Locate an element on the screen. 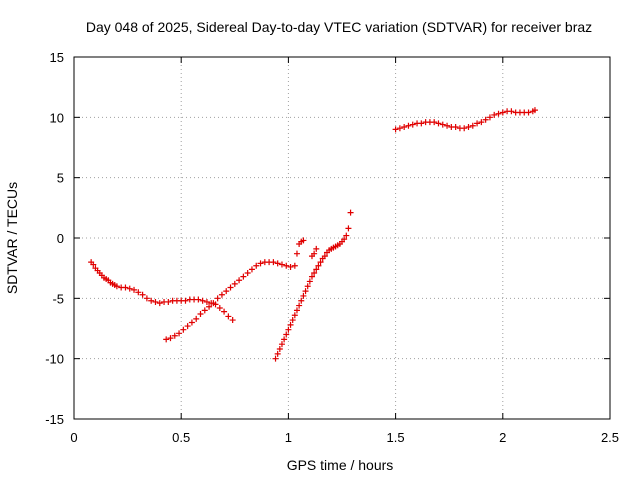  y-axis-label: SDTVAR / TECUs is located at coordinates (12, 238).